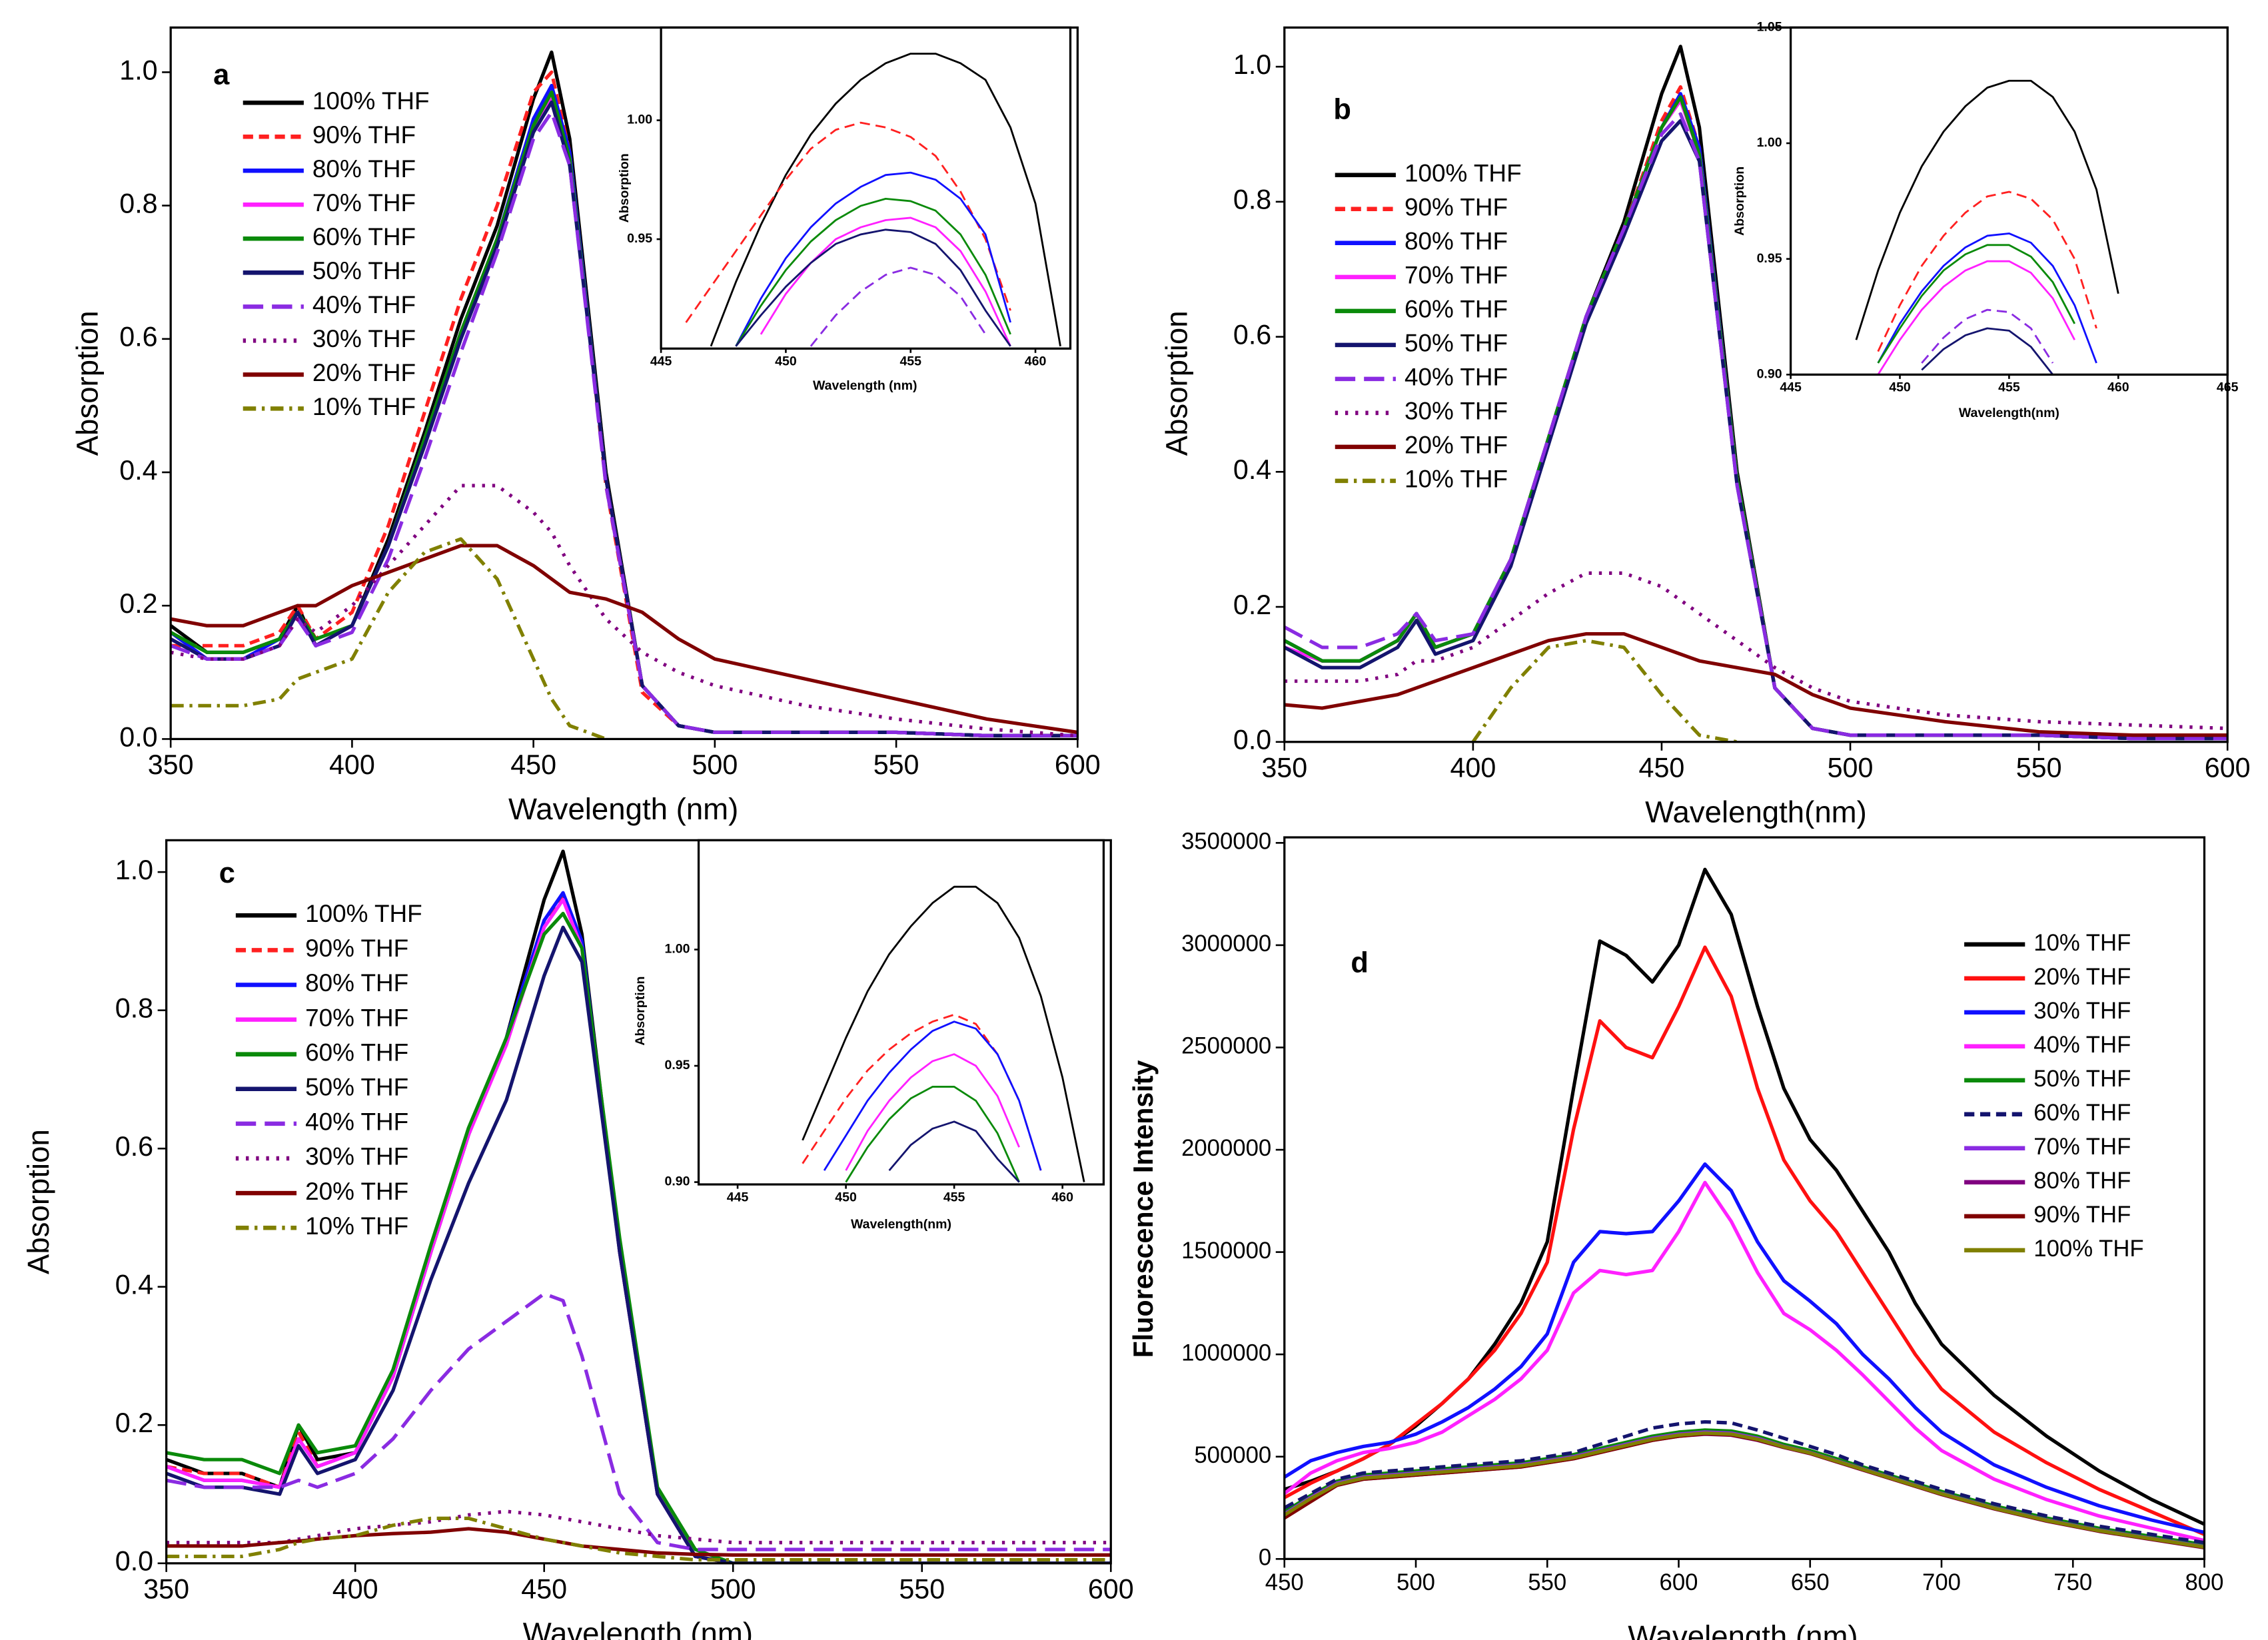  What do you see at coordinates (1226, 1148) in the screenshot?
I see `y-tick-label: 2000000` at bounding box center [1226, 1148].